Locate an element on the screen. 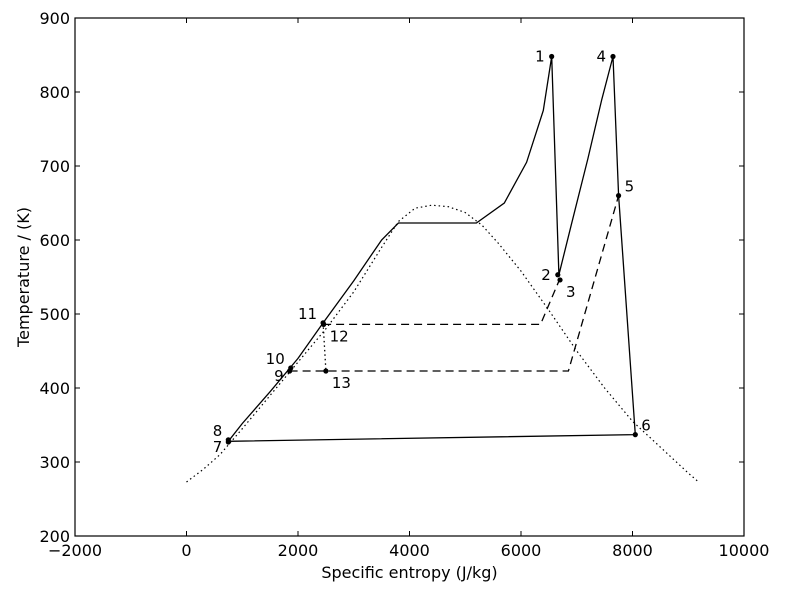 This screenshot has width=791, height=590. y-tick-label: 300 is located at coordinates (54, 462).